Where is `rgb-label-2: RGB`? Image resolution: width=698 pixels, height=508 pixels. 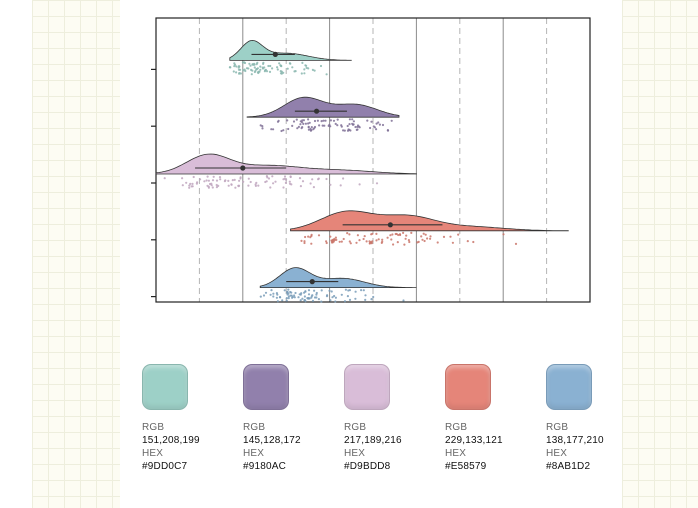
rgb-label-2: RGB is located at coordinates (254, 427).